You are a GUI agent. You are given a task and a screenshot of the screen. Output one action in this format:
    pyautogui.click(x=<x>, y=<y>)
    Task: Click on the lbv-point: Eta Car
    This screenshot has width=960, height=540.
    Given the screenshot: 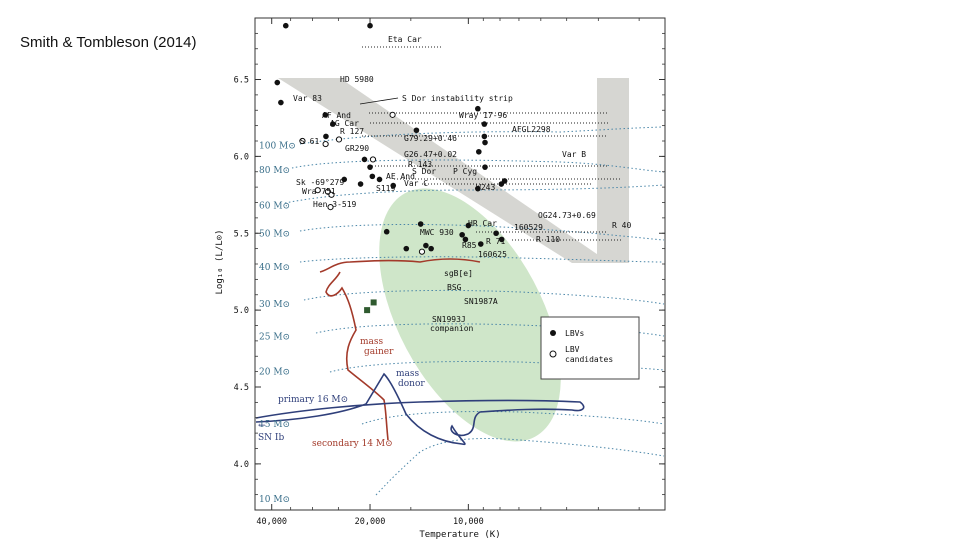 What is the action you would take?
    pyautogui.click(x=285, y=25)
    